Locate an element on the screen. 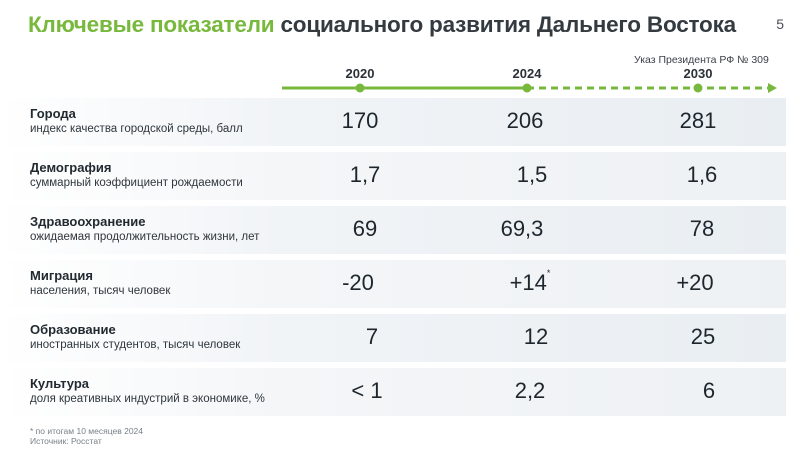 This screenshot has height=451, width=800. title-rest: социального развития Дальнего Востока is located at coordinates (508, 24).